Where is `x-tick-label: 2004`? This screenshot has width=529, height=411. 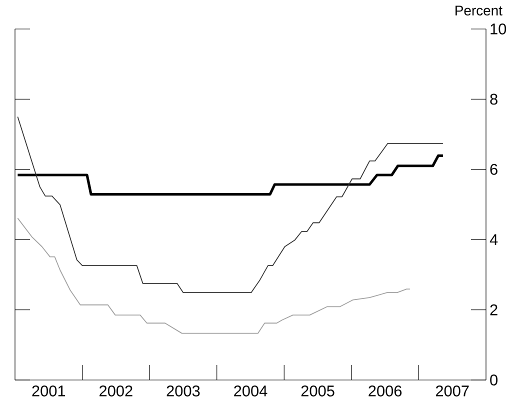
x-tick-label: 2004 is located at coordinates (251, 391).